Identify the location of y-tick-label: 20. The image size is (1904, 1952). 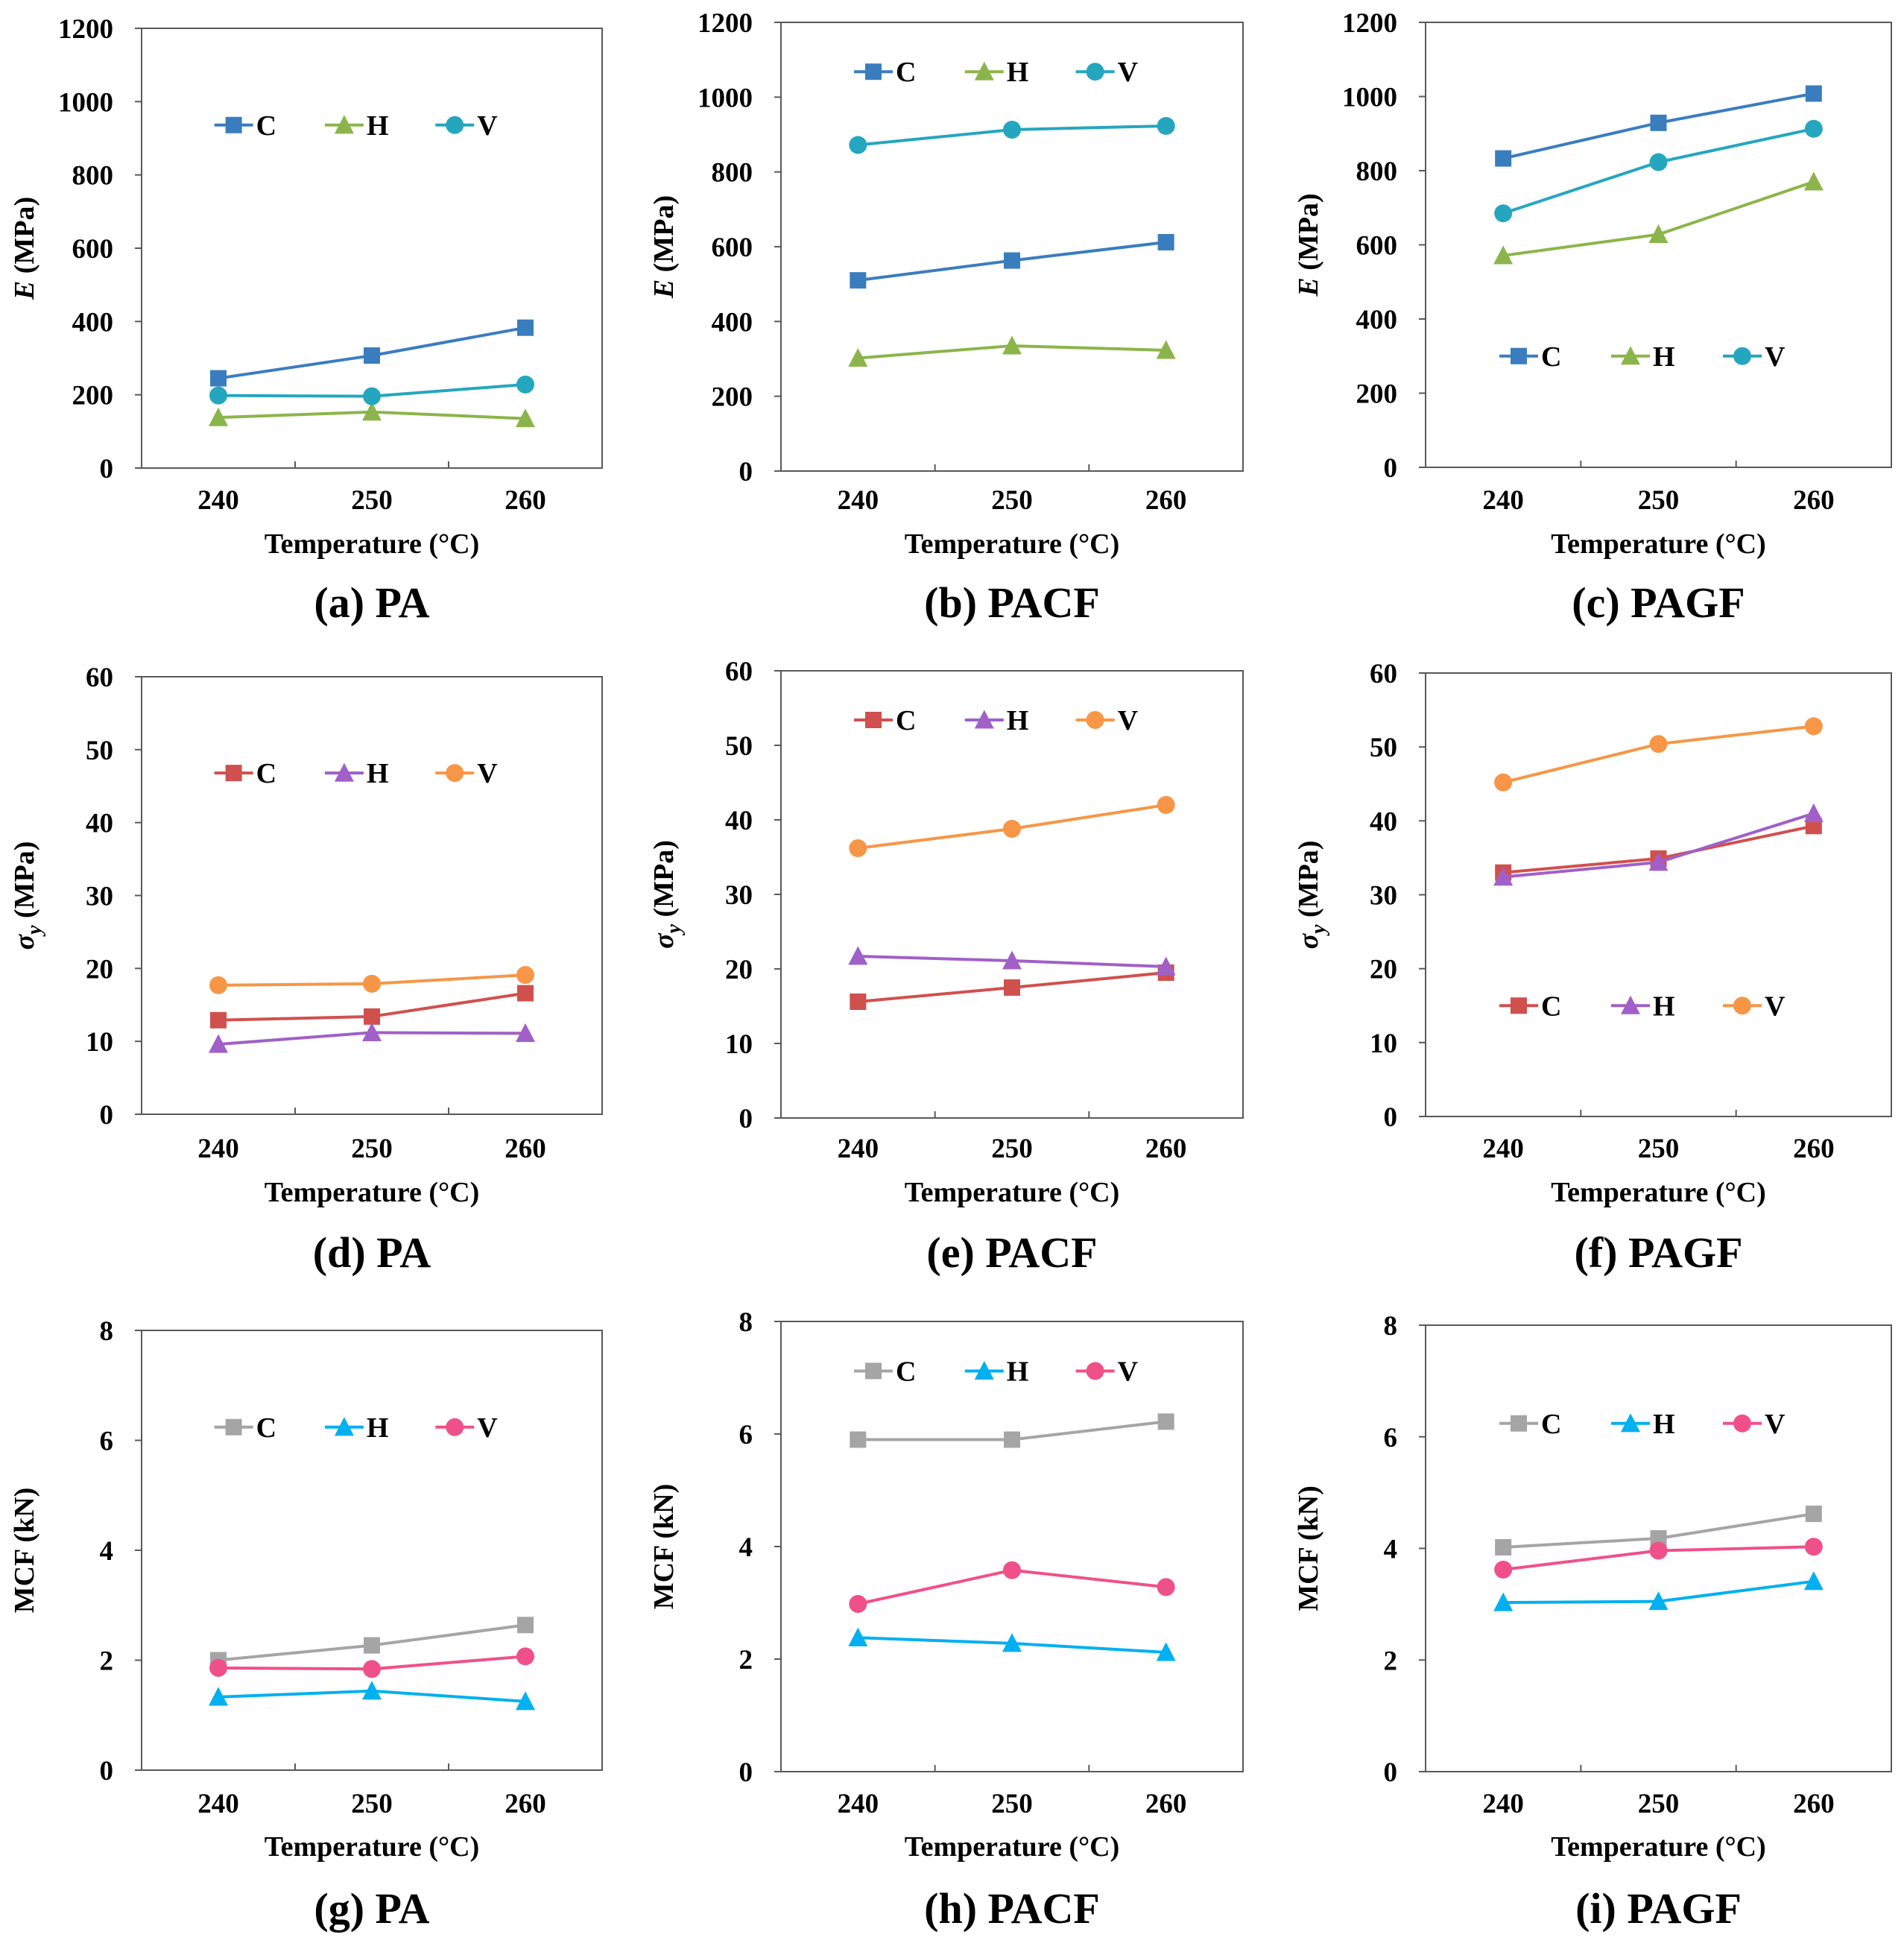
(739, 970).